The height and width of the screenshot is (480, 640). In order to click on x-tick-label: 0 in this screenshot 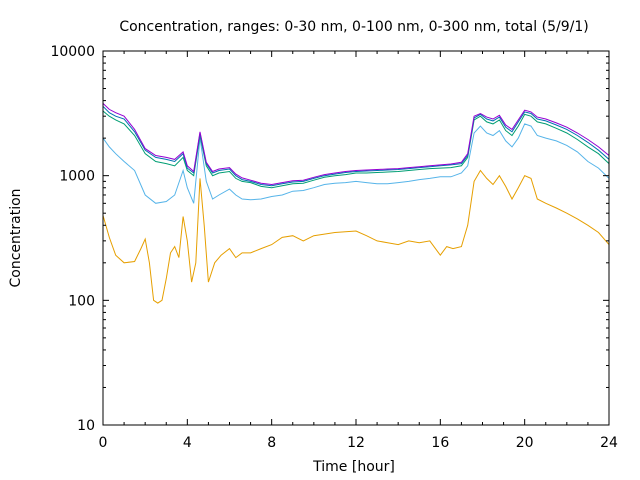, I will do `click(103, 443)`.